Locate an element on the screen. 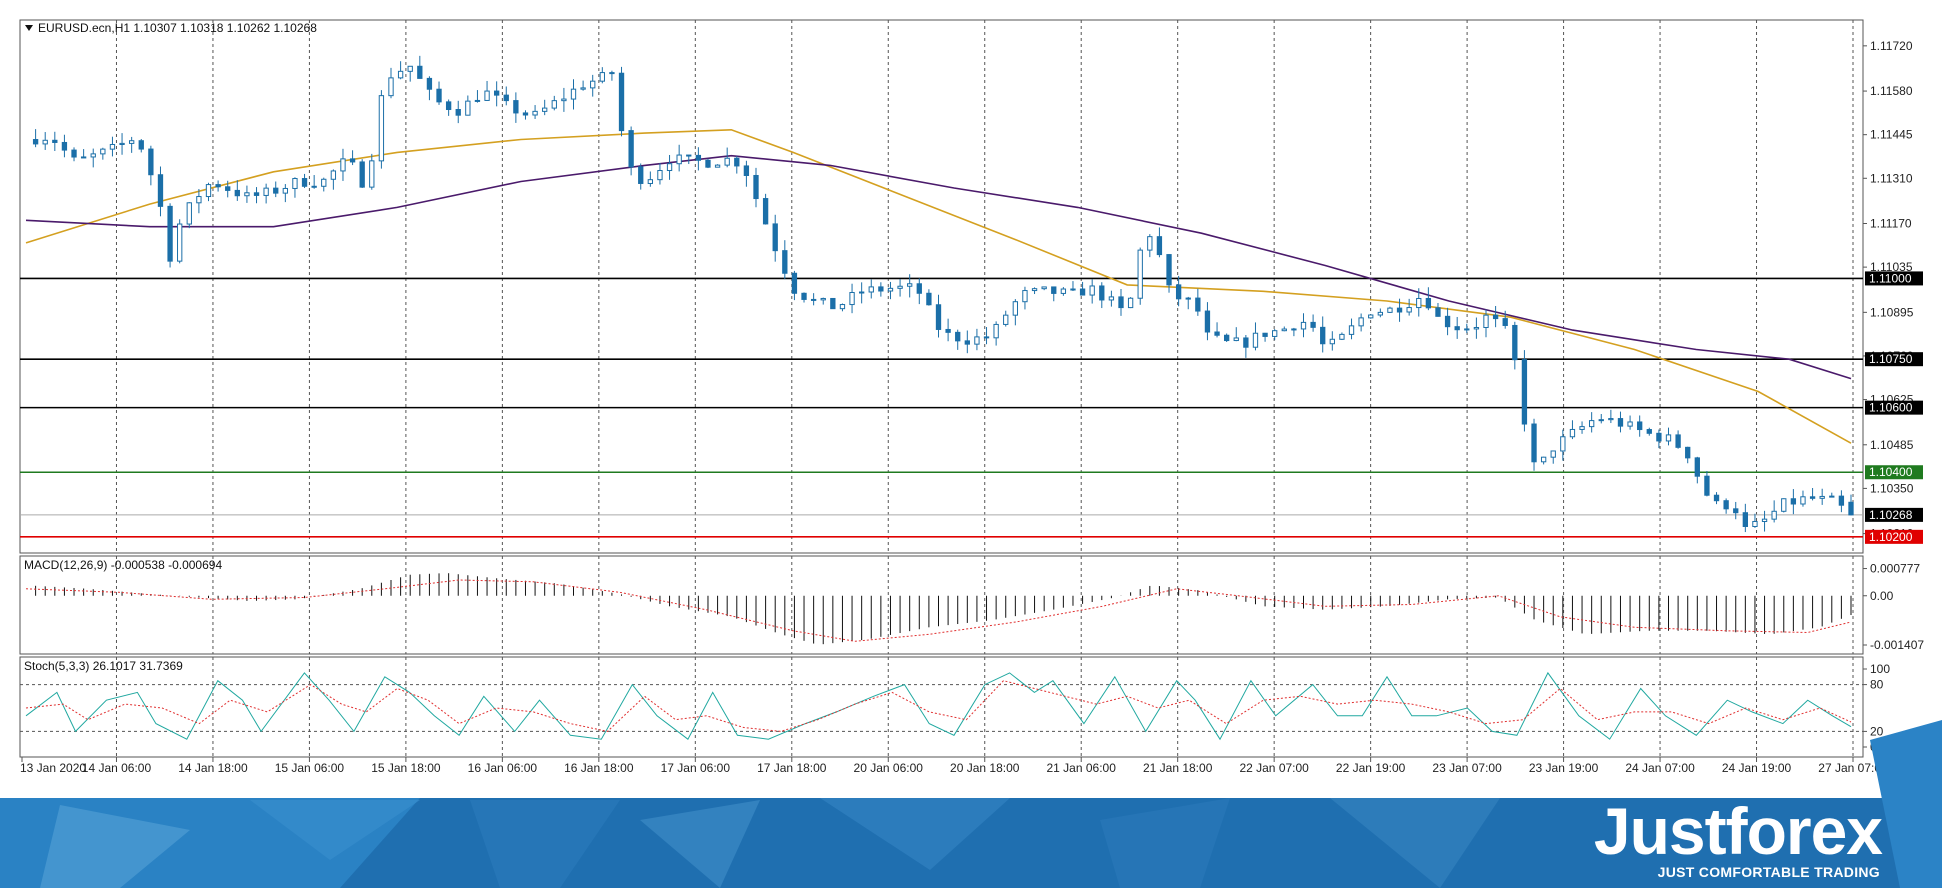  dropdown-triangle-icon is located at coordinates (29, 28).